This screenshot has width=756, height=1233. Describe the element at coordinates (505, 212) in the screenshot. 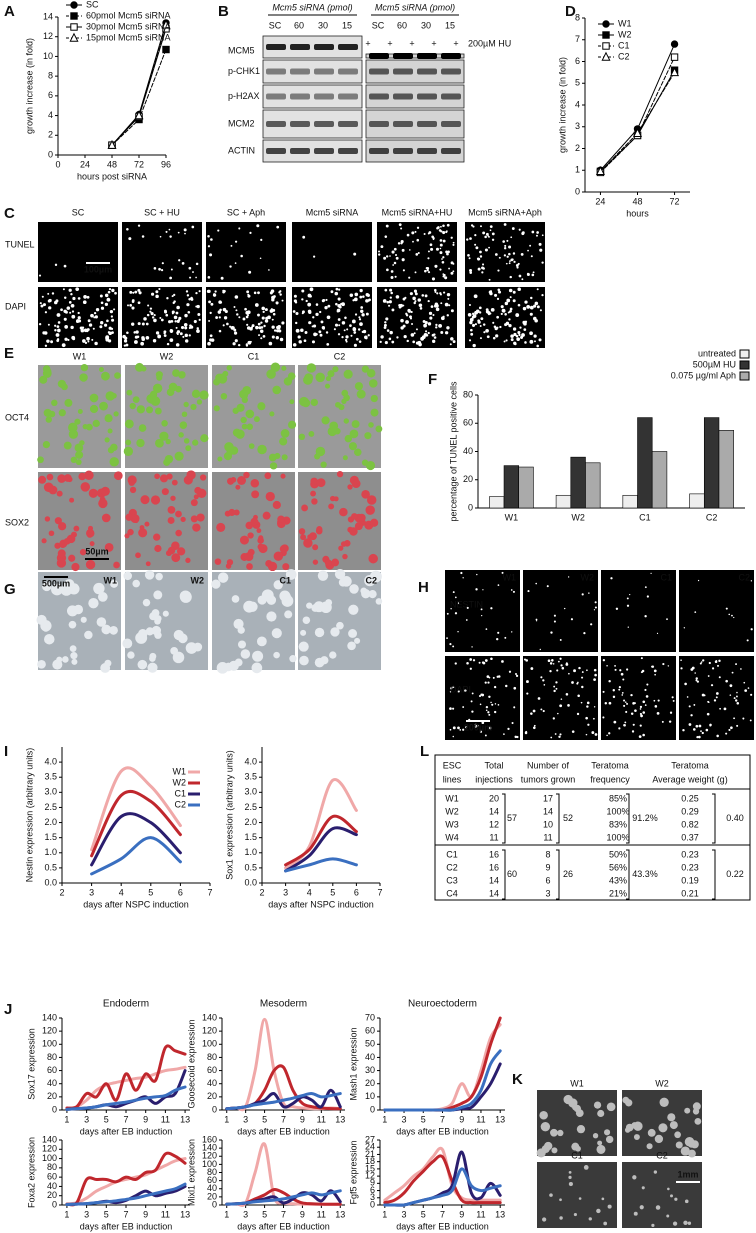

I see `column-label: Mcm5 siRNA+Aph` at that location.